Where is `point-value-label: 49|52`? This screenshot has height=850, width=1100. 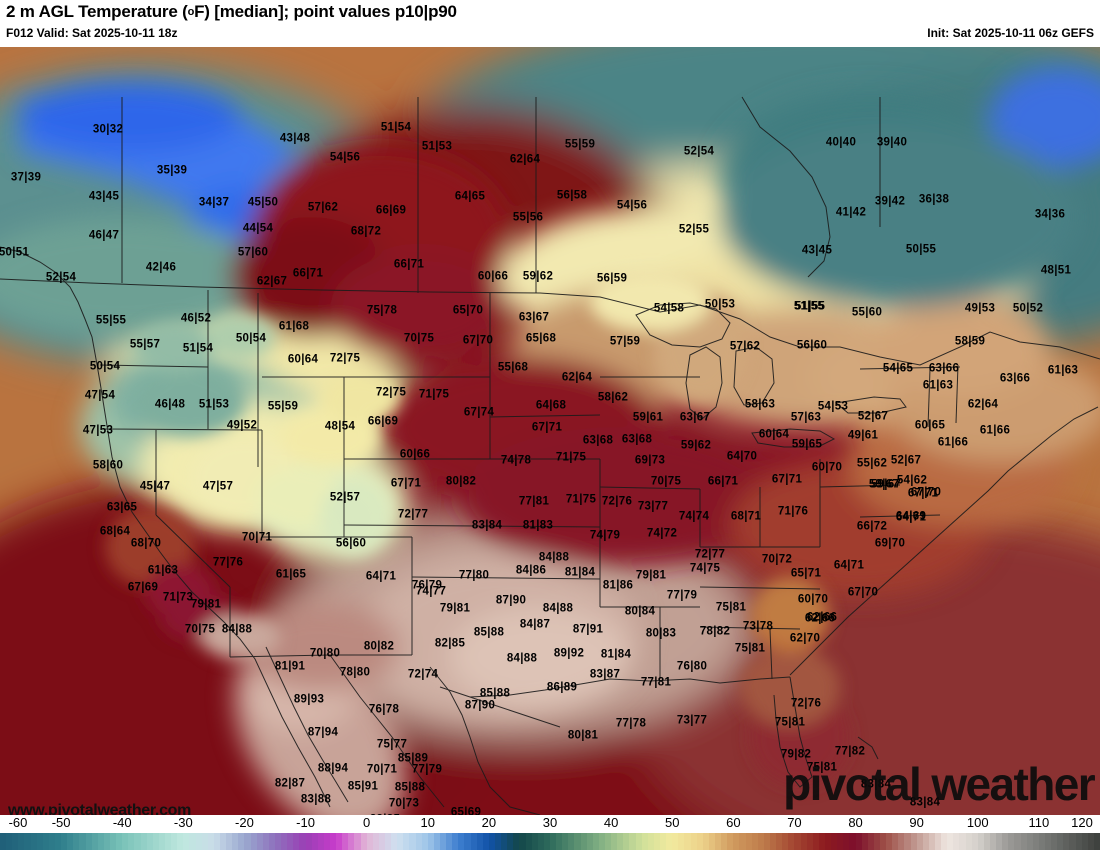 point-value-label: 49|52 is located at coordinates (242, 425).